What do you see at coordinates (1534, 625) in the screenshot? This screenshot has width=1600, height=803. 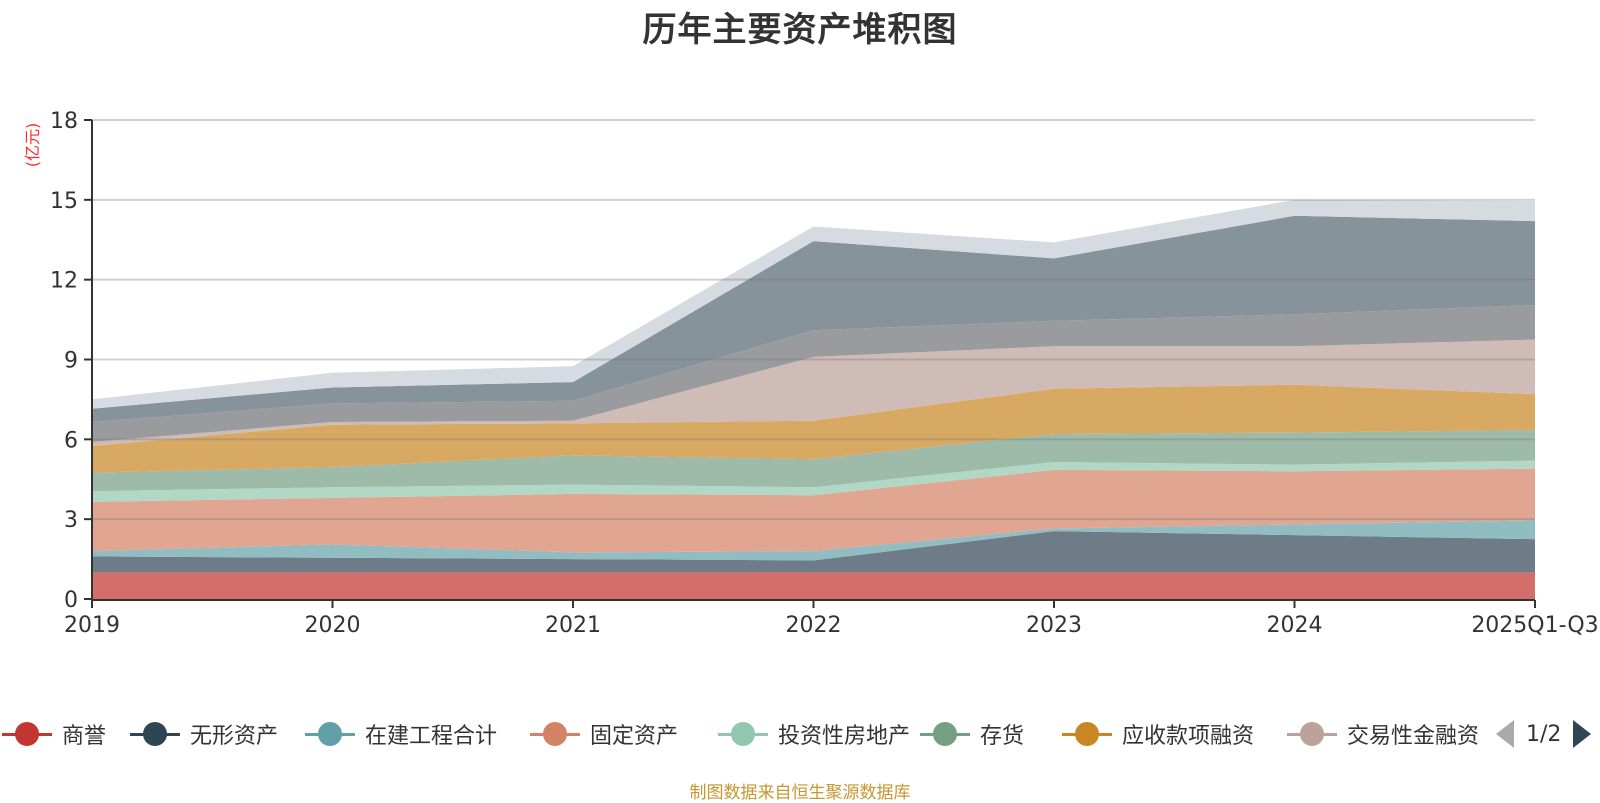 I see `x-tick-label: 2025Q1-Q3` at bounding box center [1534, 625].